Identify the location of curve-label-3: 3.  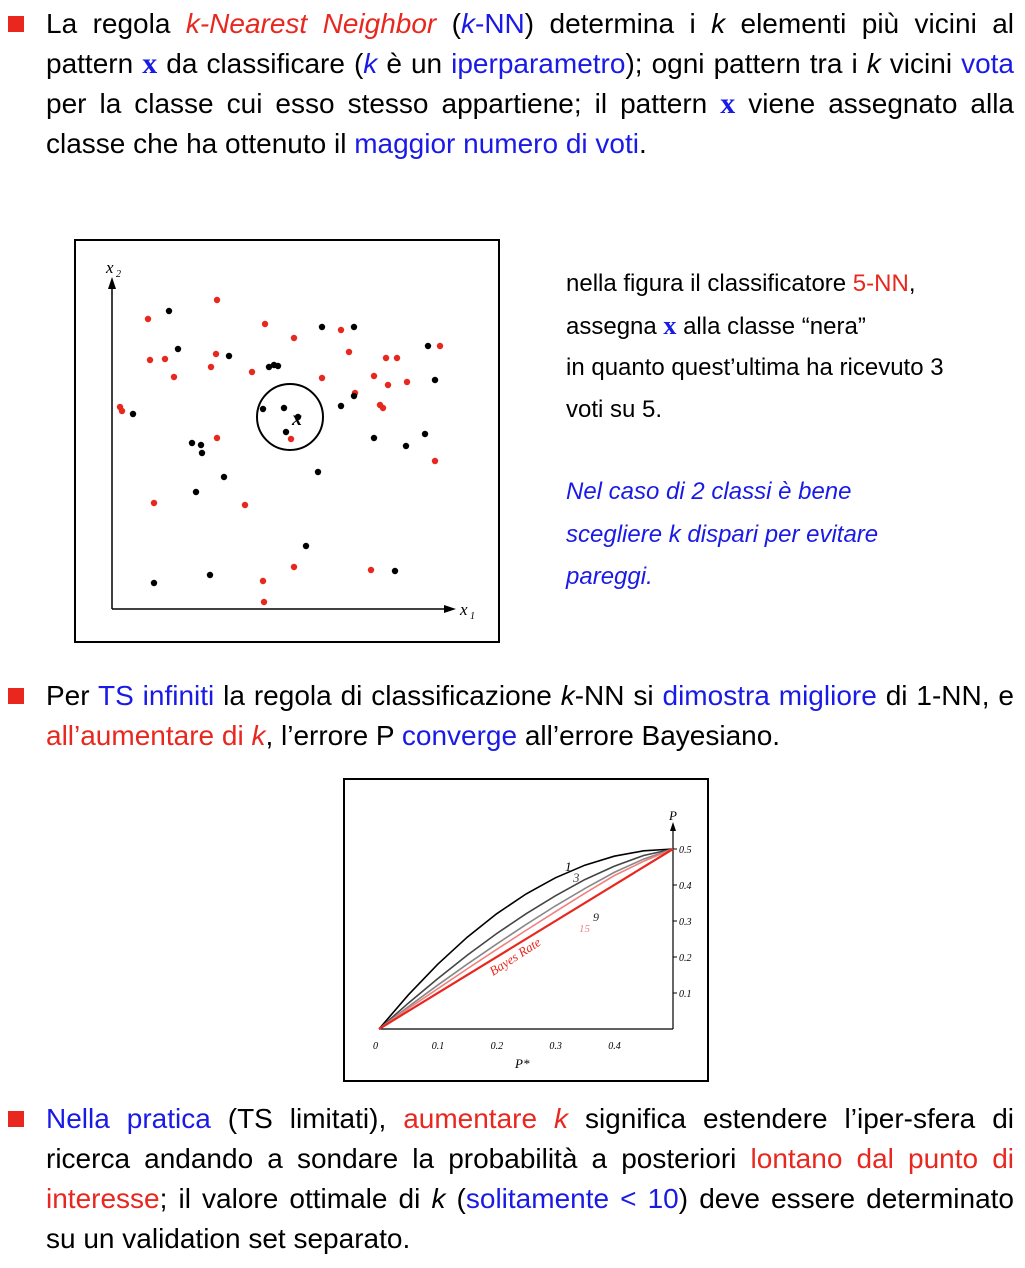
(576, 877).